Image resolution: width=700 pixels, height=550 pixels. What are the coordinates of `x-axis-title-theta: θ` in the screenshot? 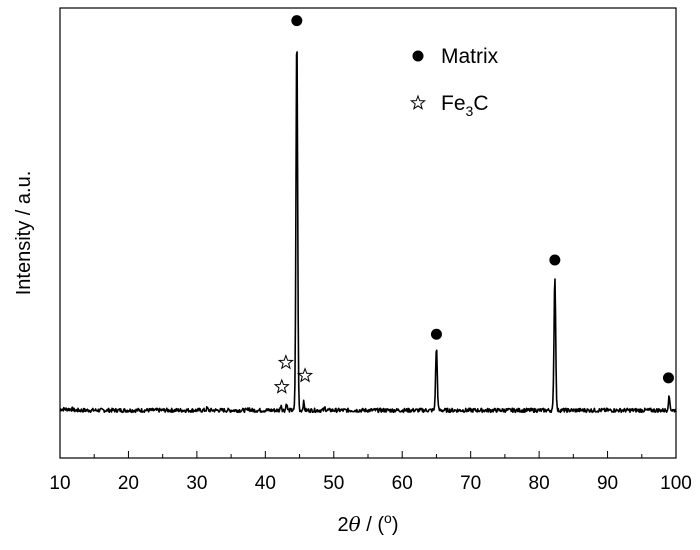 It's located at (355, 524).